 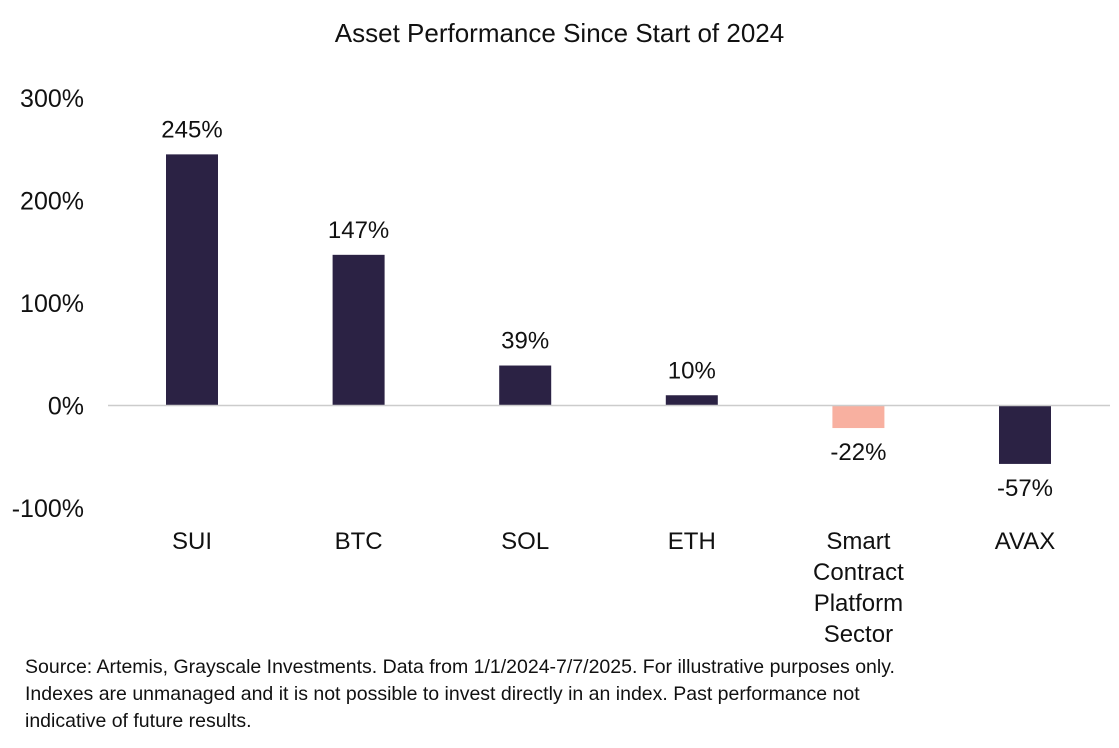 What do you see at coordinates (858, 603) in the screenshot?
I see `x-tick-label: Platform` at bounding box center [858, 603].